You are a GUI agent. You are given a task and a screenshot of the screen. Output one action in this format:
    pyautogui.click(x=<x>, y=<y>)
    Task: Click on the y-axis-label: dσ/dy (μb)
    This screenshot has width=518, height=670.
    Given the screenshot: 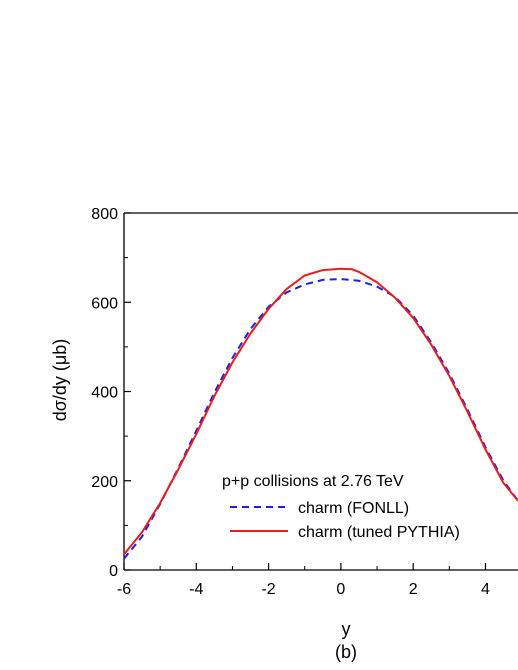 What is the action you would take?
    pyautogui.click(x=60, y=380)
    